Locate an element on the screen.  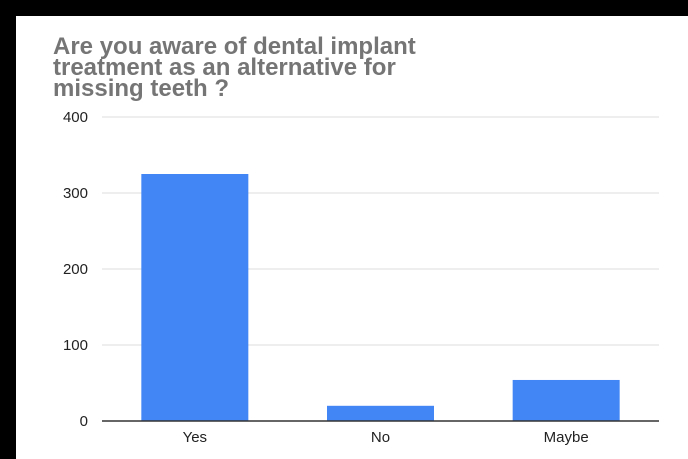
y-tick-label: 200 is located at coordinates (75, 269).